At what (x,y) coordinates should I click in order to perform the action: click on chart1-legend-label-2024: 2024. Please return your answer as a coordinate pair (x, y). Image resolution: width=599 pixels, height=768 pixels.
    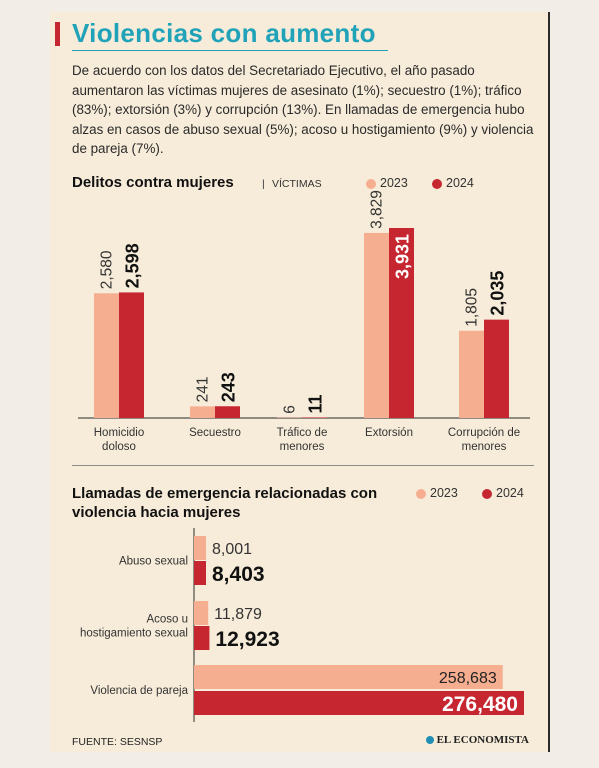
    Looking at the image, I should click on (460, 183).